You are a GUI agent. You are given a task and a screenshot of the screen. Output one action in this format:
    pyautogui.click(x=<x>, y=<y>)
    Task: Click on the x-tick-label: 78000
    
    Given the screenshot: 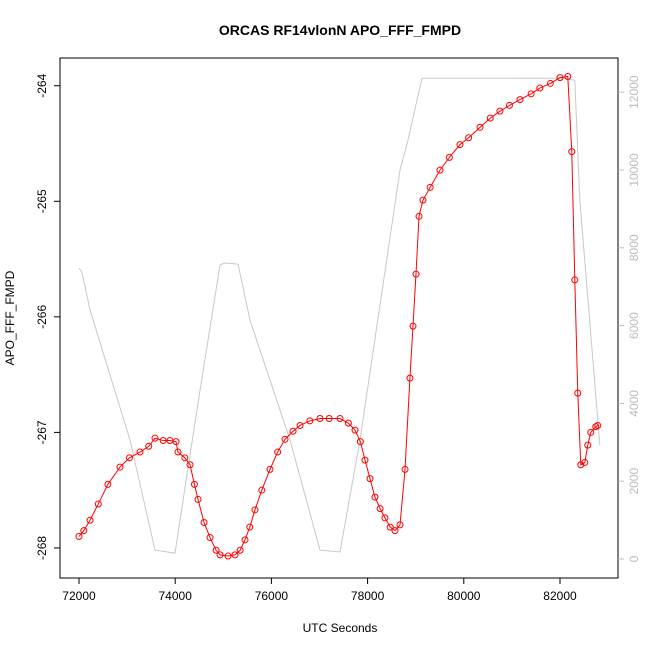 What is the action you would take?
    pyautogui.click(x=368, y=596)
    